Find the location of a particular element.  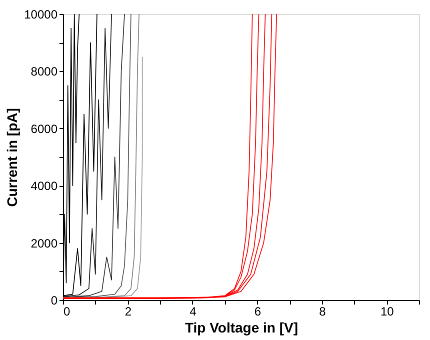

y-tick-label: 0 is located at coordinates (54, 301).